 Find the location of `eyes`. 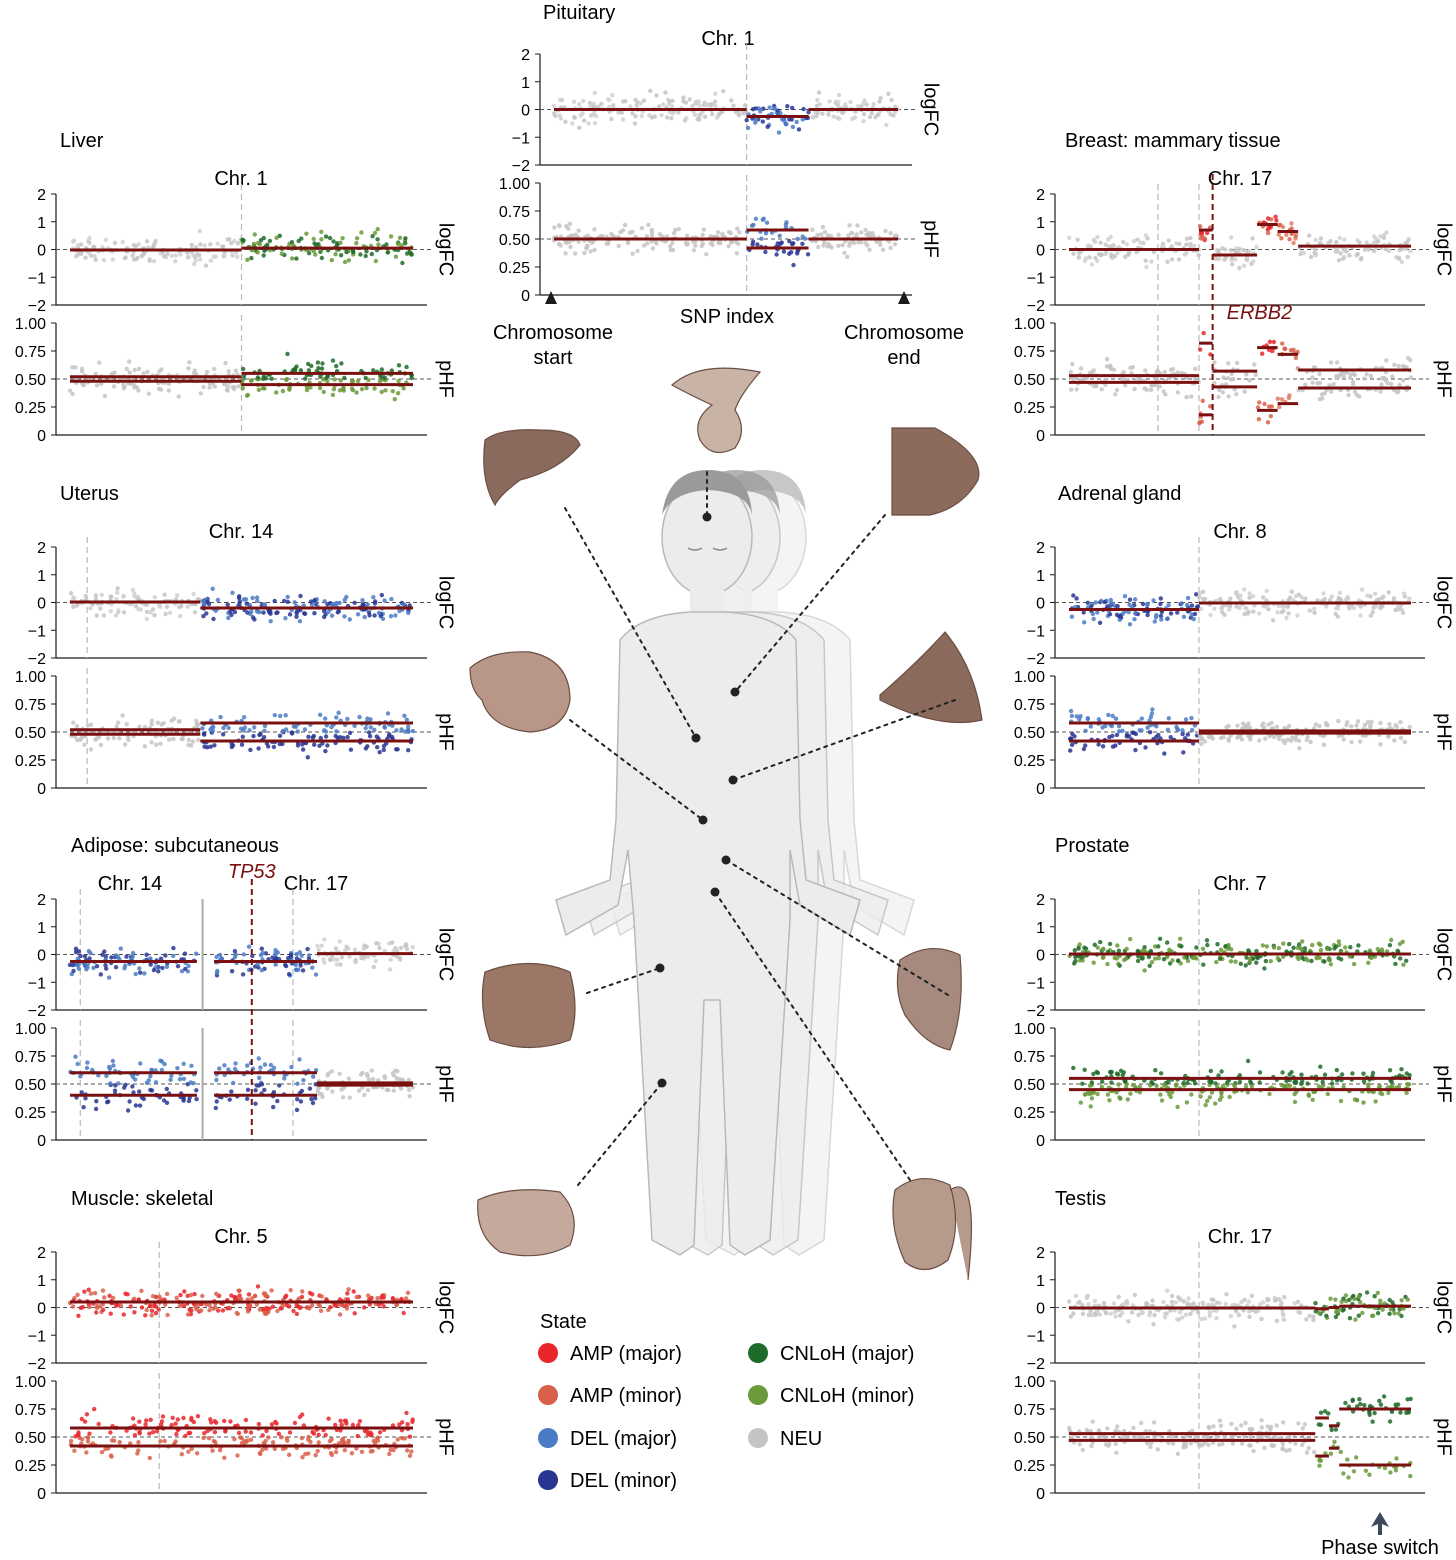

eyes is located at coordinates (707, 549).